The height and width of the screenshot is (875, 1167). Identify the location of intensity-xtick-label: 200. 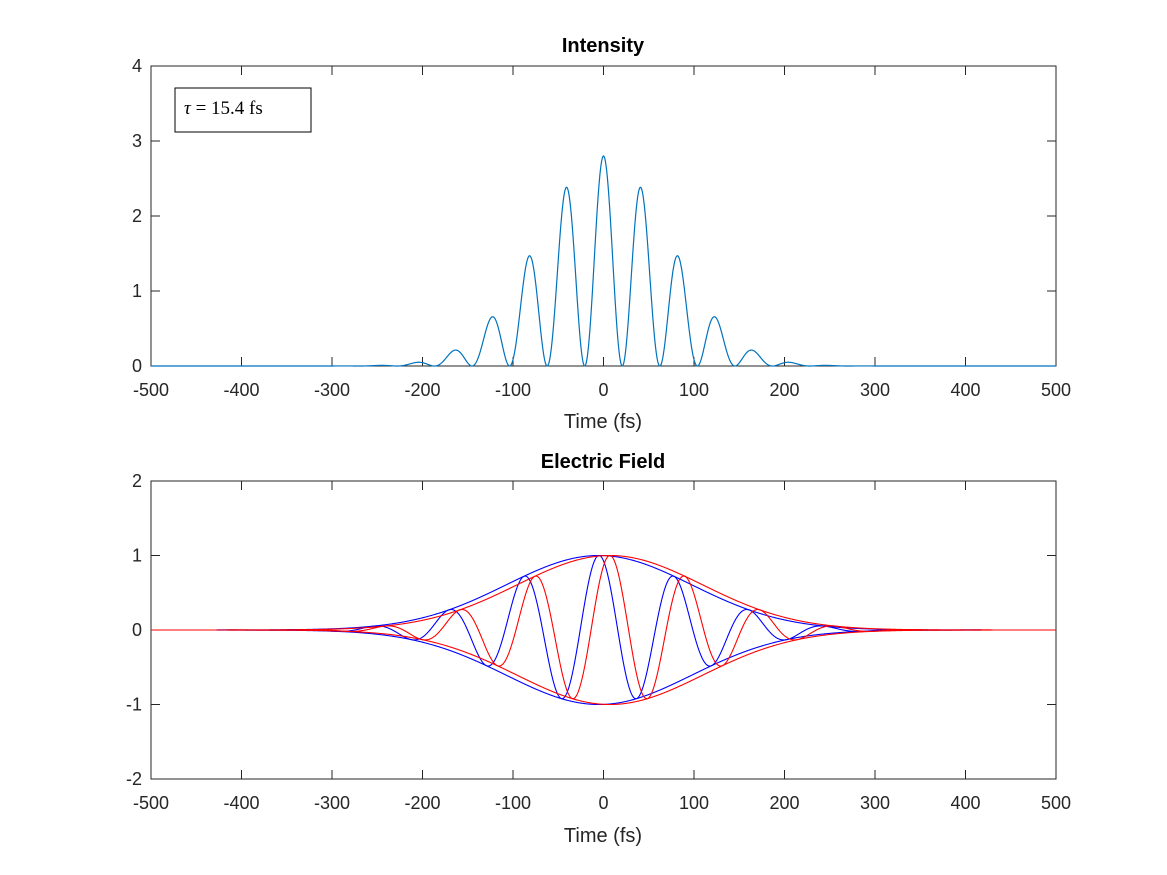
(784, 390).